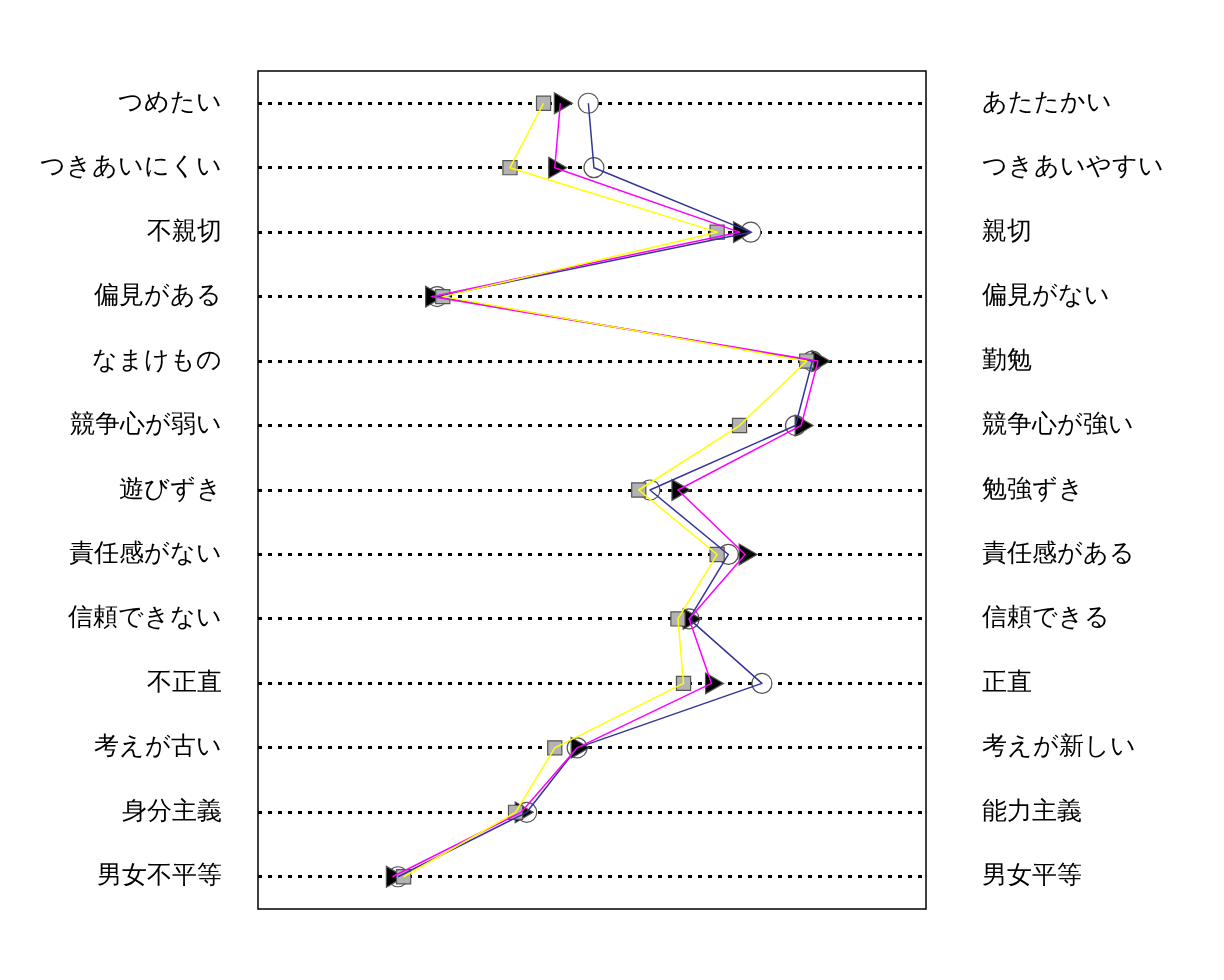  Describe the element at coordinates (1058, 552) in the screenshot. I see `y2-tick-label: 責任感がある` at that location.